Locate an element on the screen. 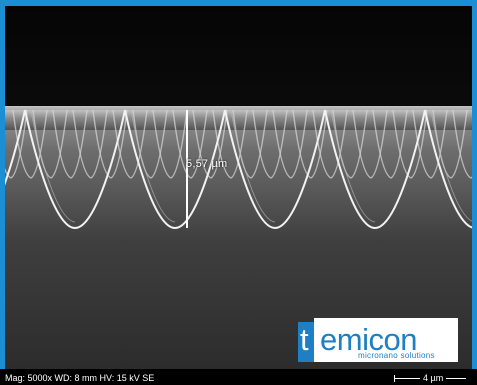 Image resolution: width=477 pixels, height=385 pixels. temicon-logo: t emicon micronano solutions is located at coordinates (378, 340).